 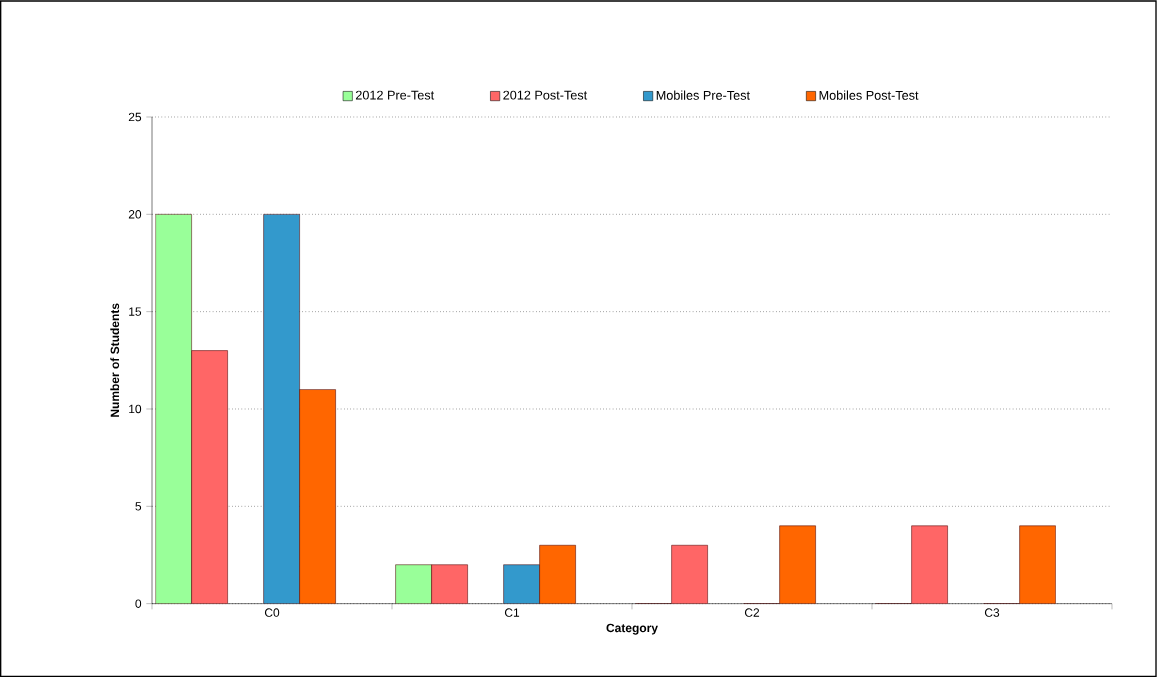 What do you see at coordinates (992, 612) in the screenshot?
I see `x-tick-label: C3` at bounding box center [992, 612].